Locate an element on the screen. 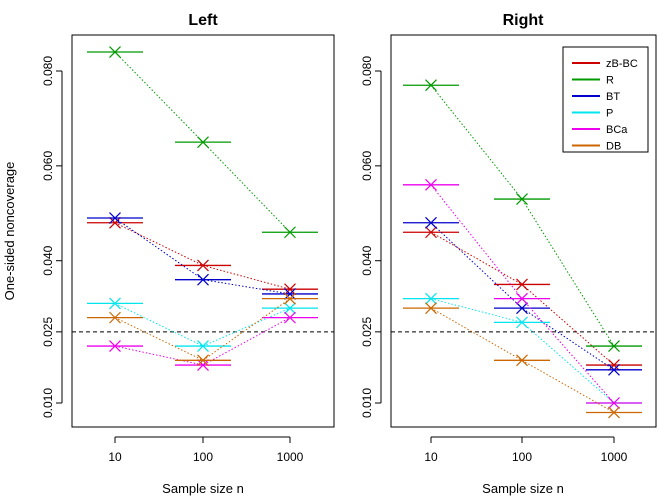 The width and height of the screenshot is (666, 499). left-series-line-p is located at coordinates (202, 324).